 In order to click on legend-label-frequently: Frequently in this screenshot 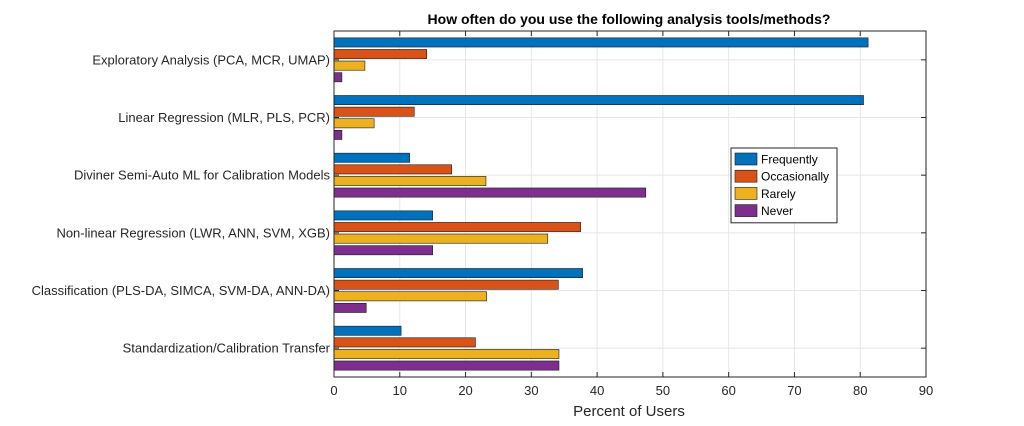, I will do `click(789, 160)`.